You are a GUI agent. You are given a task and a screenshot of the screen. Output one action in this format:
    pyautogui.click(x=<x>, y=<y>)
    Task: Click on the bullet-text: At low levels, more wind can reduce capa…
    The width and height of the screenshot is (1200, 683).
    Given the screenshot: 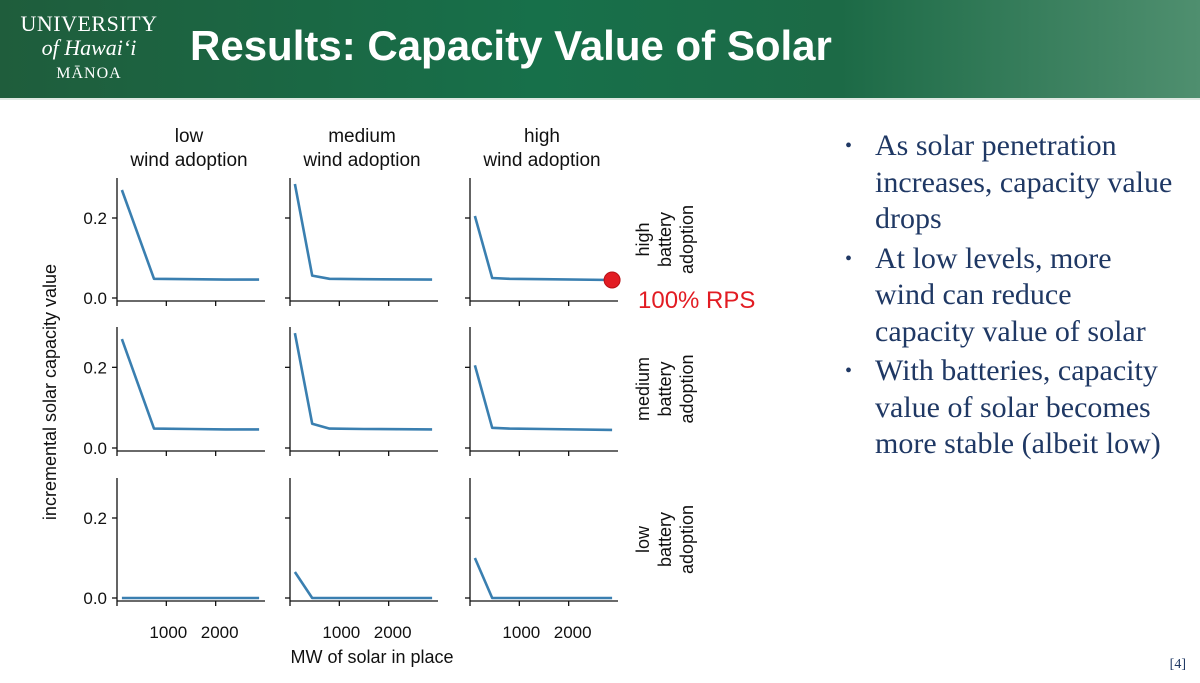 What is the action you would take?
    pyautogui.click(x=1010, y=294)
    